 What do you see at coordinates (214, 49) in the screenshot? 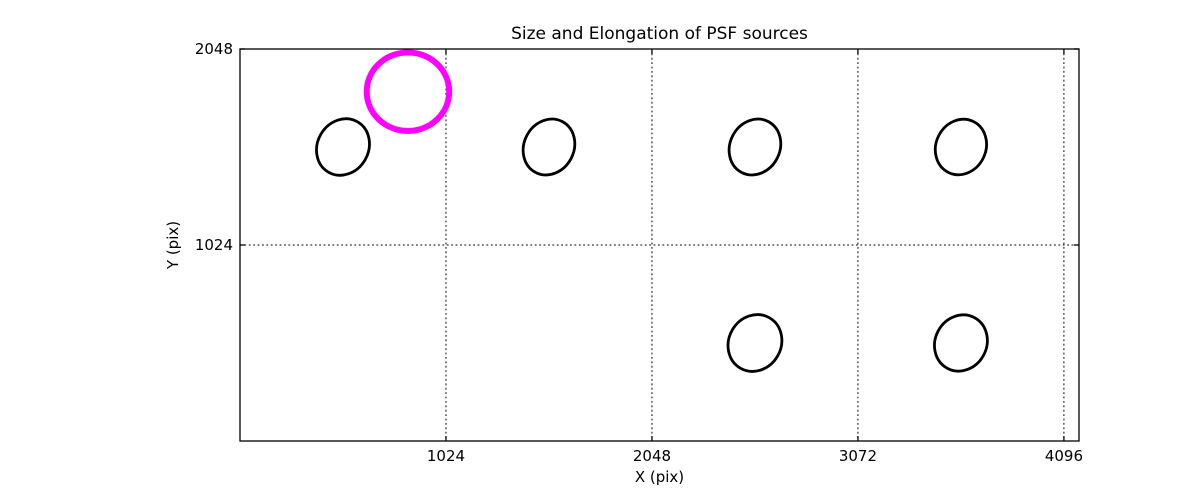
I see `tick-label-y-2048: 2048` at bounding box center [214, 49].